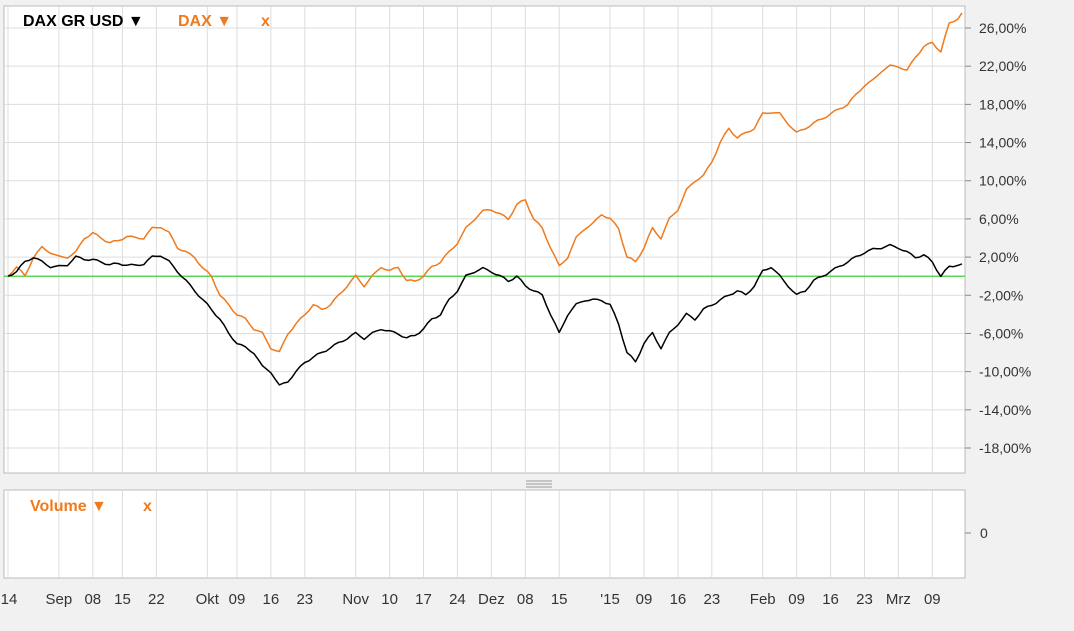 Image resolution: width=1074 pixels, height=631 pixels. I want to click on y-tick-label: -6,00%, so click(1001, 333).